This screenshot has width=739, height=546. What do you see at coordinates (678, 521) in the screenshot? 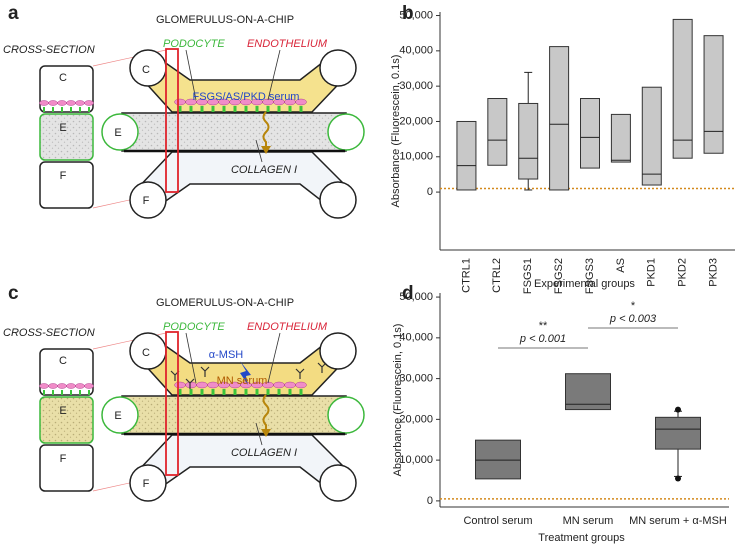
I see `x-tick-label: MN serum + α-MSH` at bounding box center [678, 521].